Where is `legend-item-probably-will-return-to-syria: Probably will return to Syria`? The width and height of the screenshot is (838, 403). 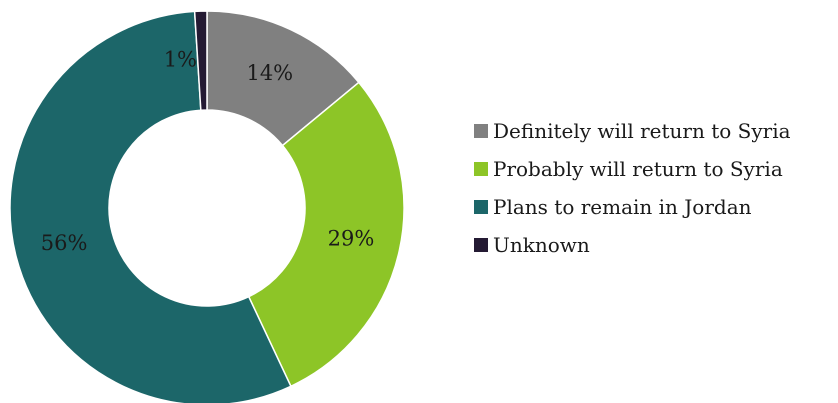
legend-item-probably-will-return-to-syria: Probably will return to Syria is located at coordinates (632, 169).